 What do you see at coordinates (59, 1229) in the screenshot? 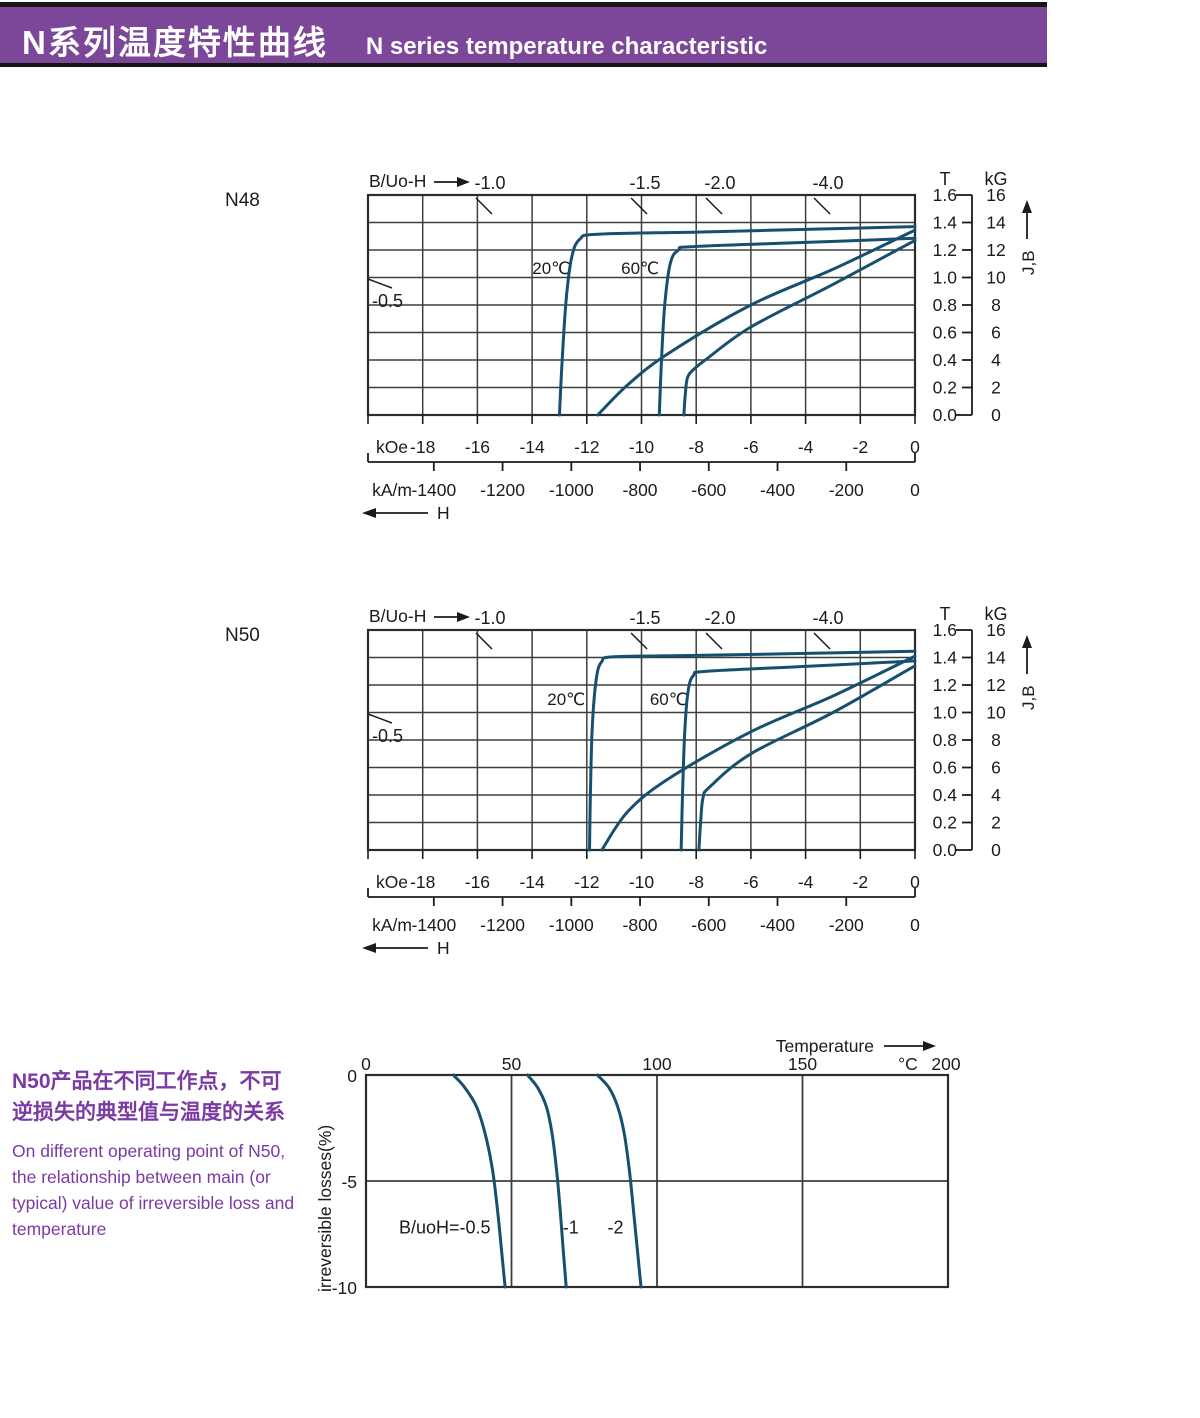
I see `side-note-en-line4: temperature` at bounding box center [59, 1229].